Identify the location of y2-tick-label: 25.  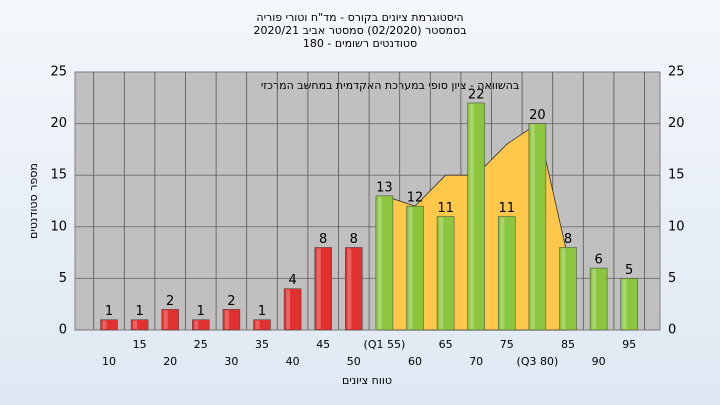
(676, 72).